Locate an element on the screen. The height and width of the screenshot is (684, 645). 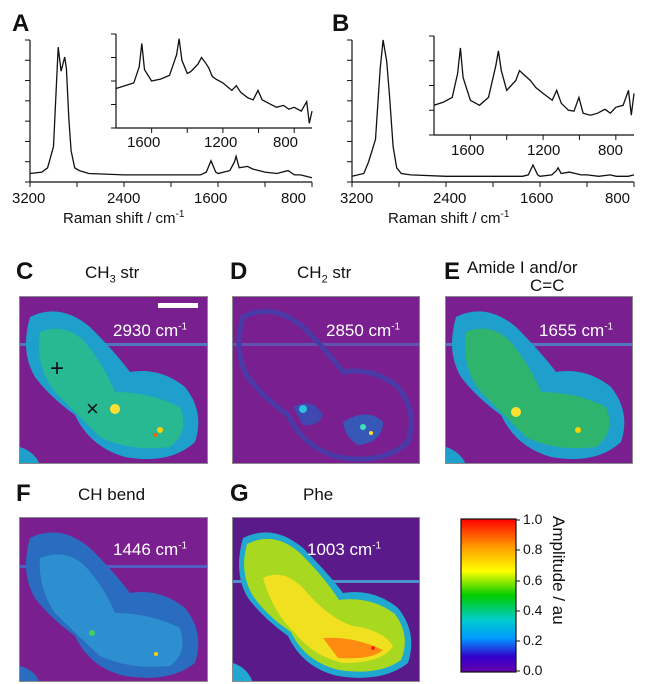
map-title-f: CH bend is located at coordinates (112, 494).